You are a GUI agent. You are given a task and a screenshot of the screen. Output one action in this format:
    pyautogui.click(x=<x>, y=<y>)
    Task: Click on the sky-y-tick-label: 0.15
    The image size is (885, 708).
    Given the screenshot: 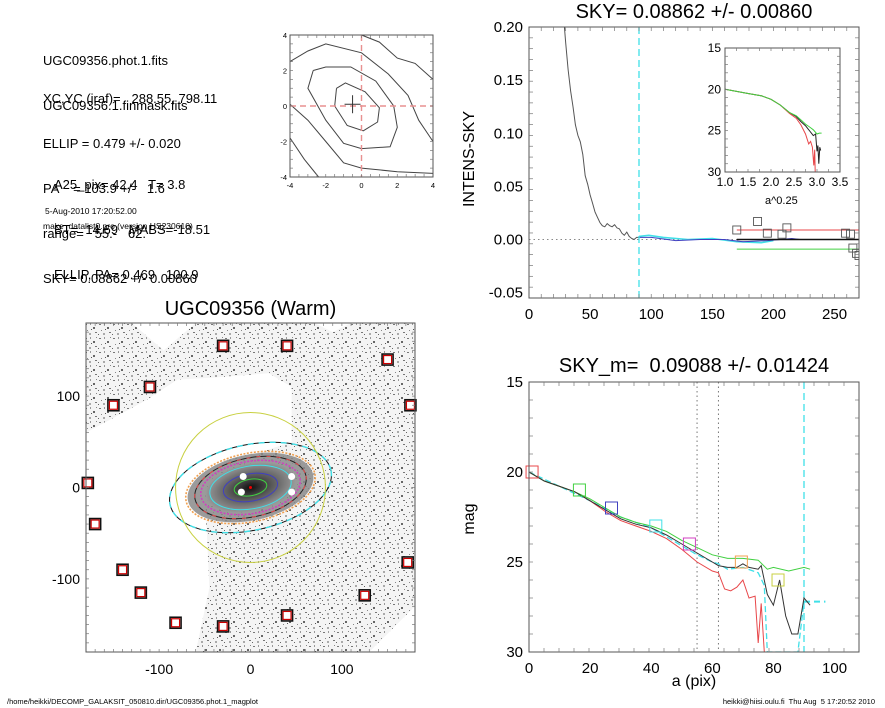 What is the action you would take?
    pyautogui.click(x=508, y=80)
    